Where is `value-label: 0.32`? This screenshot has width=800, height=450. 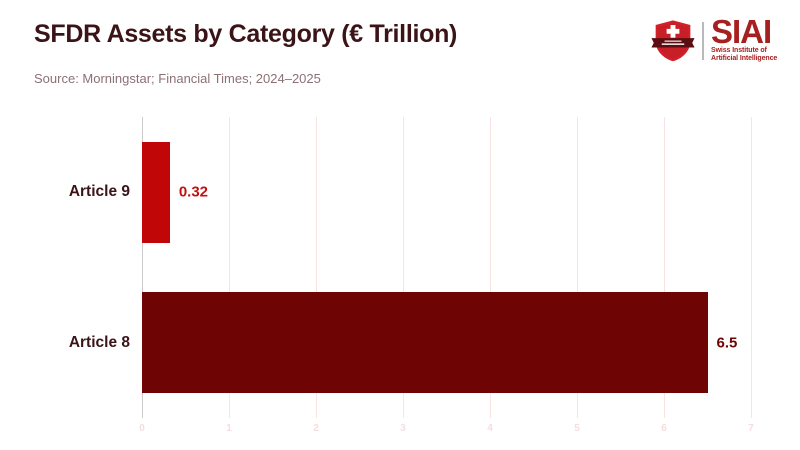
value-label: 0.32 is located at coordinates (193, 192).